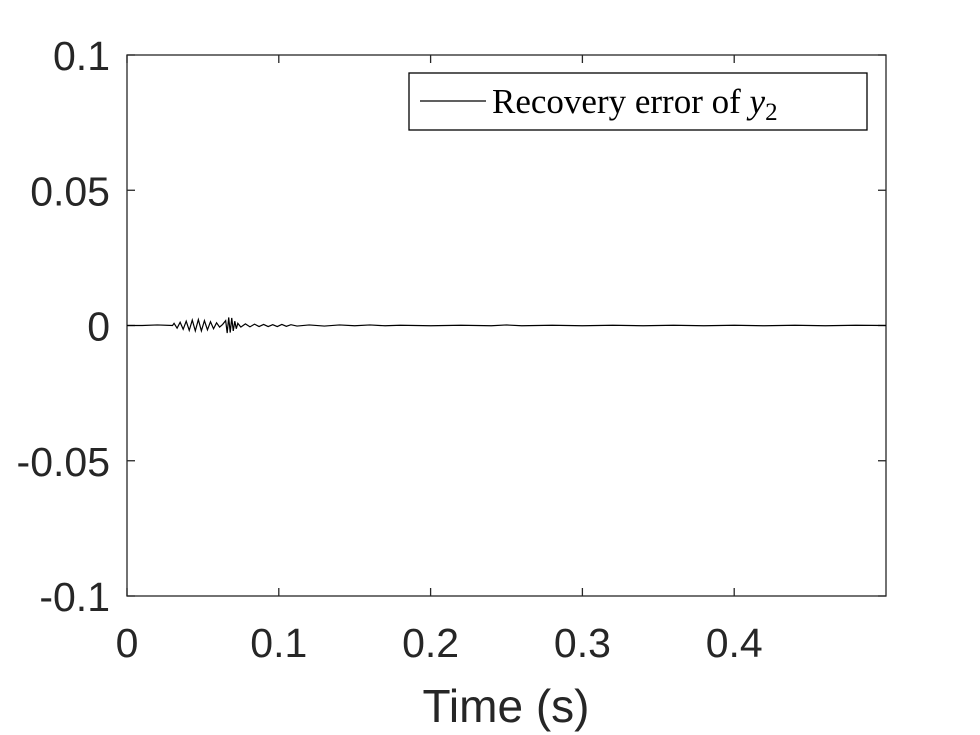 Image resolution: width=980 pixels, height=735 pixels. What do you see at coordinates (98, 327) in the screenshot?
I see `y-tick-label: 0` at bounding box center [98, 327].